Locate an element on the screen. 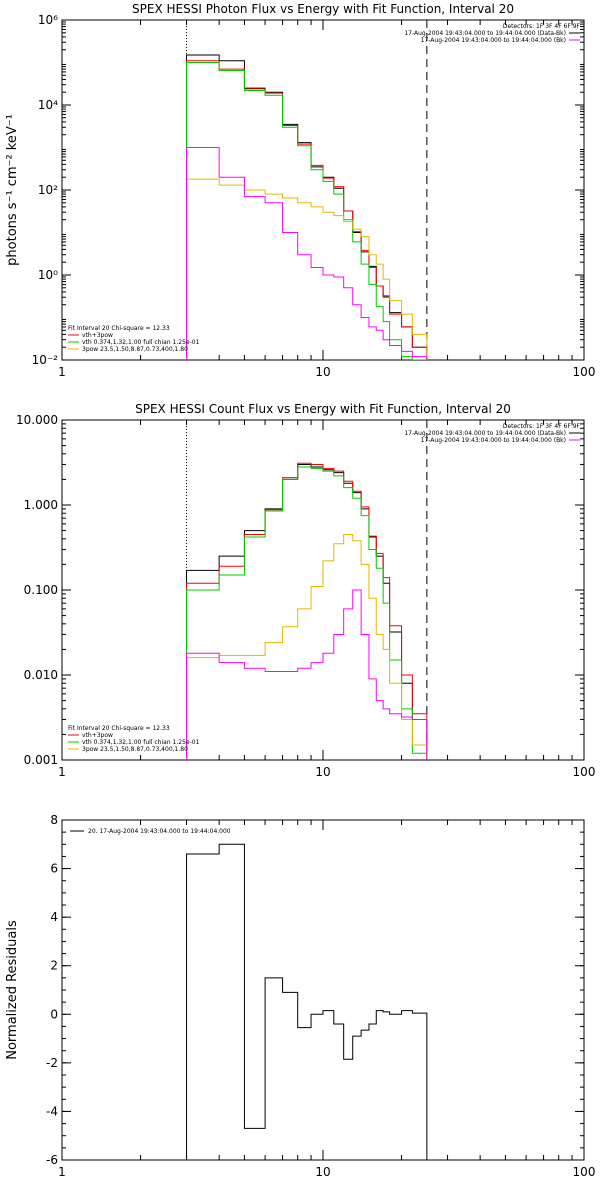 This screenshot has width=600, height=1200. y-tick-label: 0.010 is located at coordinates (41, 675).